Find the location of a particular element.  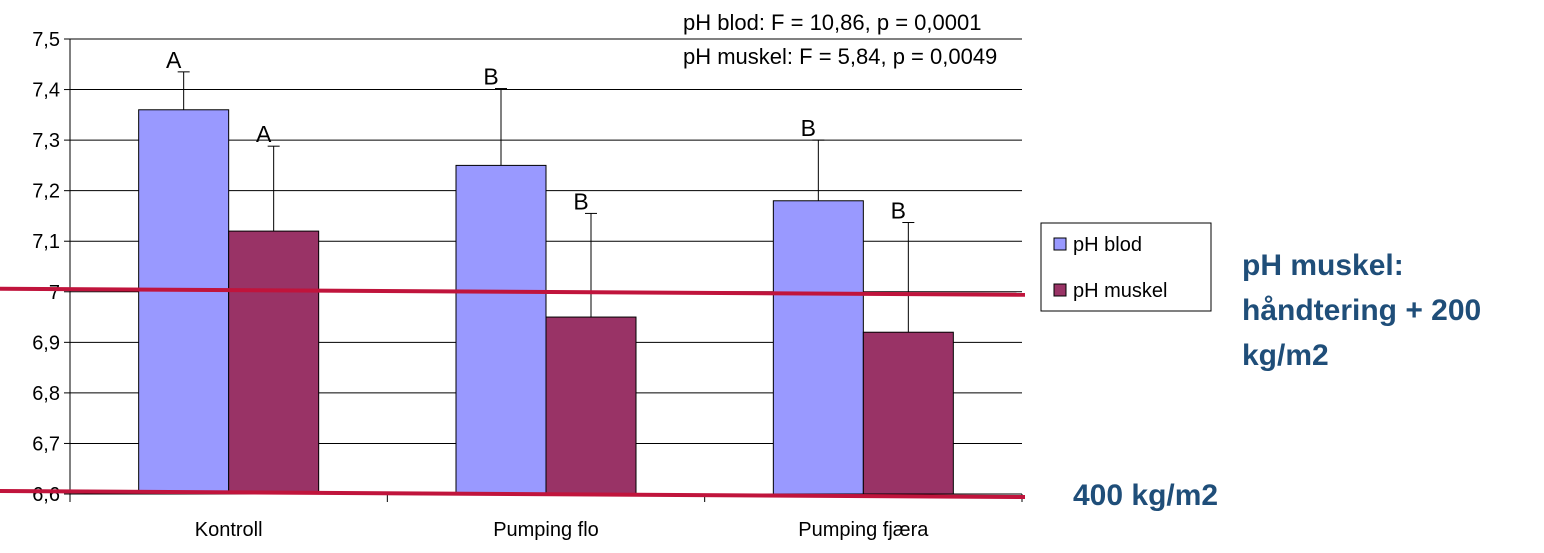

legend-label-blod: pH blod is located at coordinates (1107, 245).